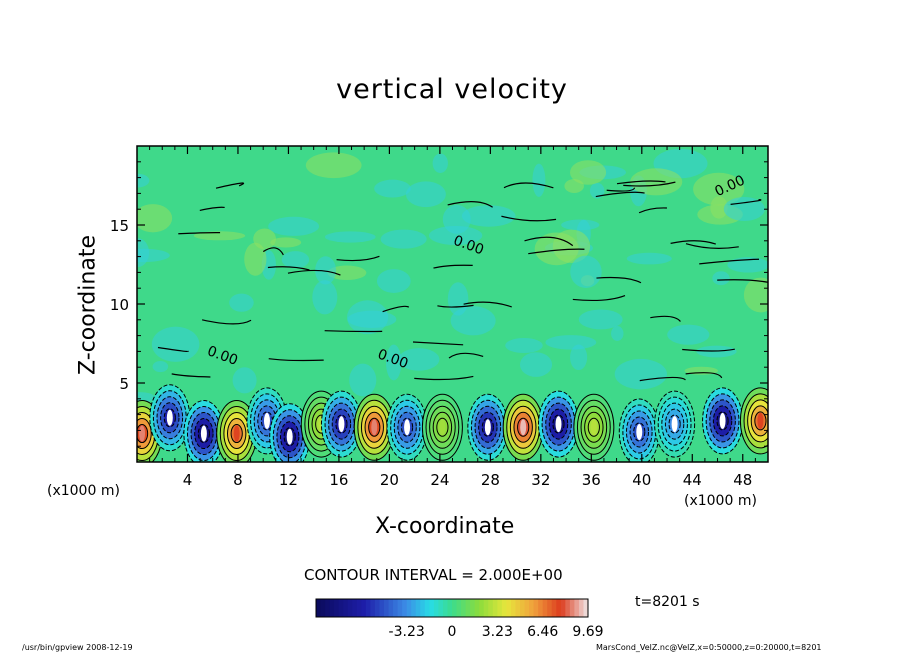 The height and width of the screenshot is (654, 904). I want to click on x-tick-label: 8, so click(238, 480).